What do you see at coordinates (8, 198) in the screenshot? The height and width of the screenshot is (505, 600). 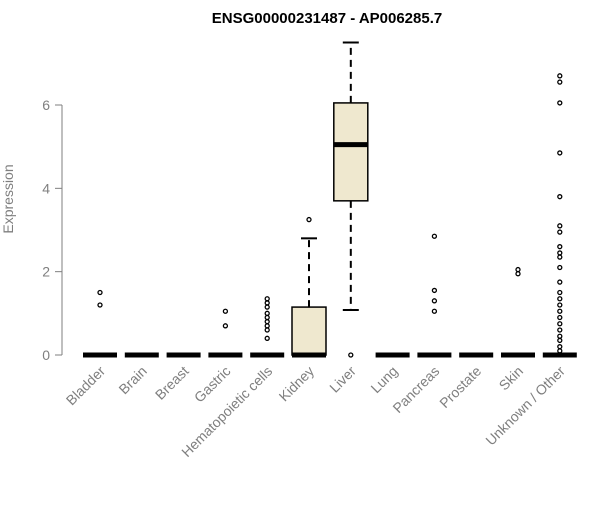 I see `y-axis-label: Expression` at bounding box center [8, 198].